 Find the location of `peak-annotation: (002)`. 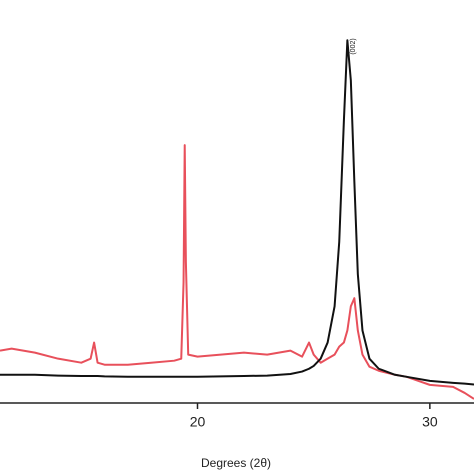

peak-annotation: (002) is located at coordinates (353, 46).